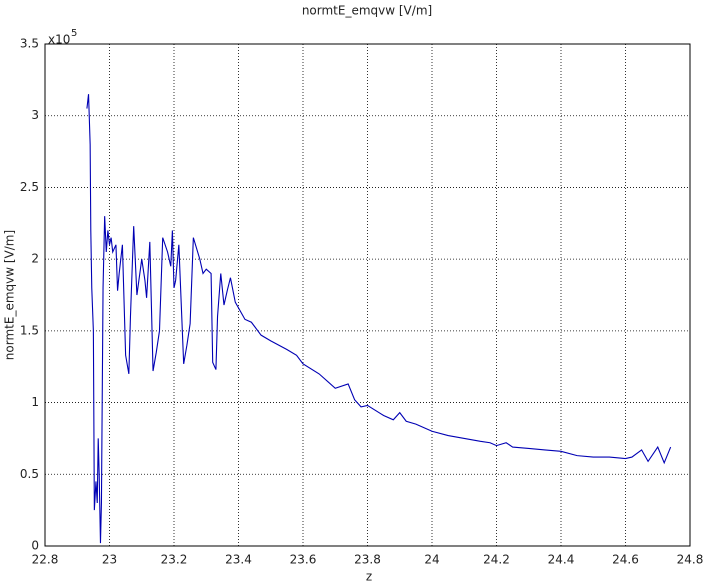 This screenshot has height=588, width=704. I want to click on y-tick-label: 2.5, so click(29, 187).